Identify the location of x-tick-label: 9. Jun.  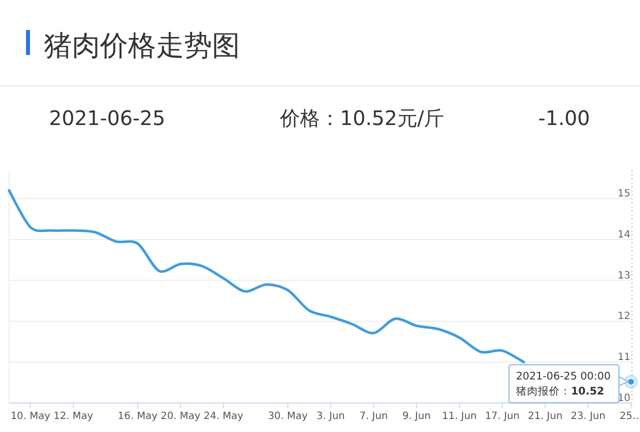
(416, 416).